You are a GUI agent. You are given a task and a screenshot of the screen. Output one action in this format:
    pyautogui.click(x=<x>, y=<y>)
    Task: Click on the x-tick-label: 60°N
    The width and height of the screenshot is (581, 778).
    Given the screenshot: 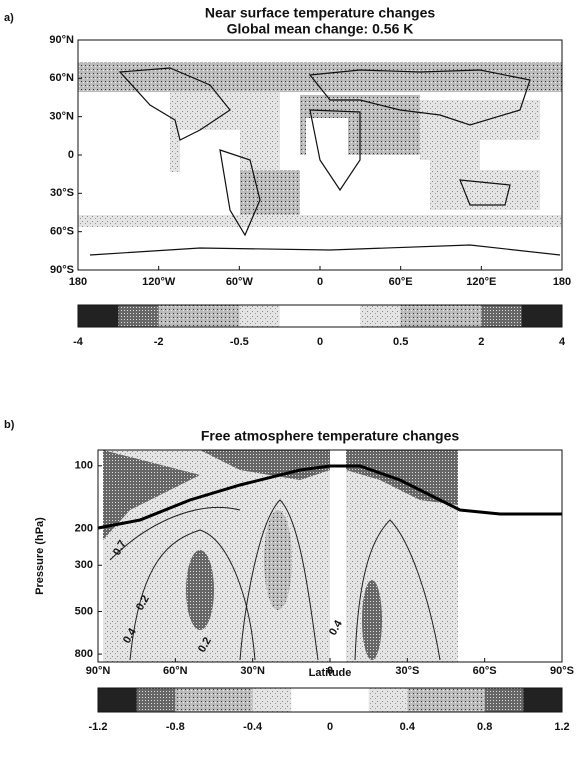 What is the action you would take?
    pyautogui.click(x=175, y=671)
    